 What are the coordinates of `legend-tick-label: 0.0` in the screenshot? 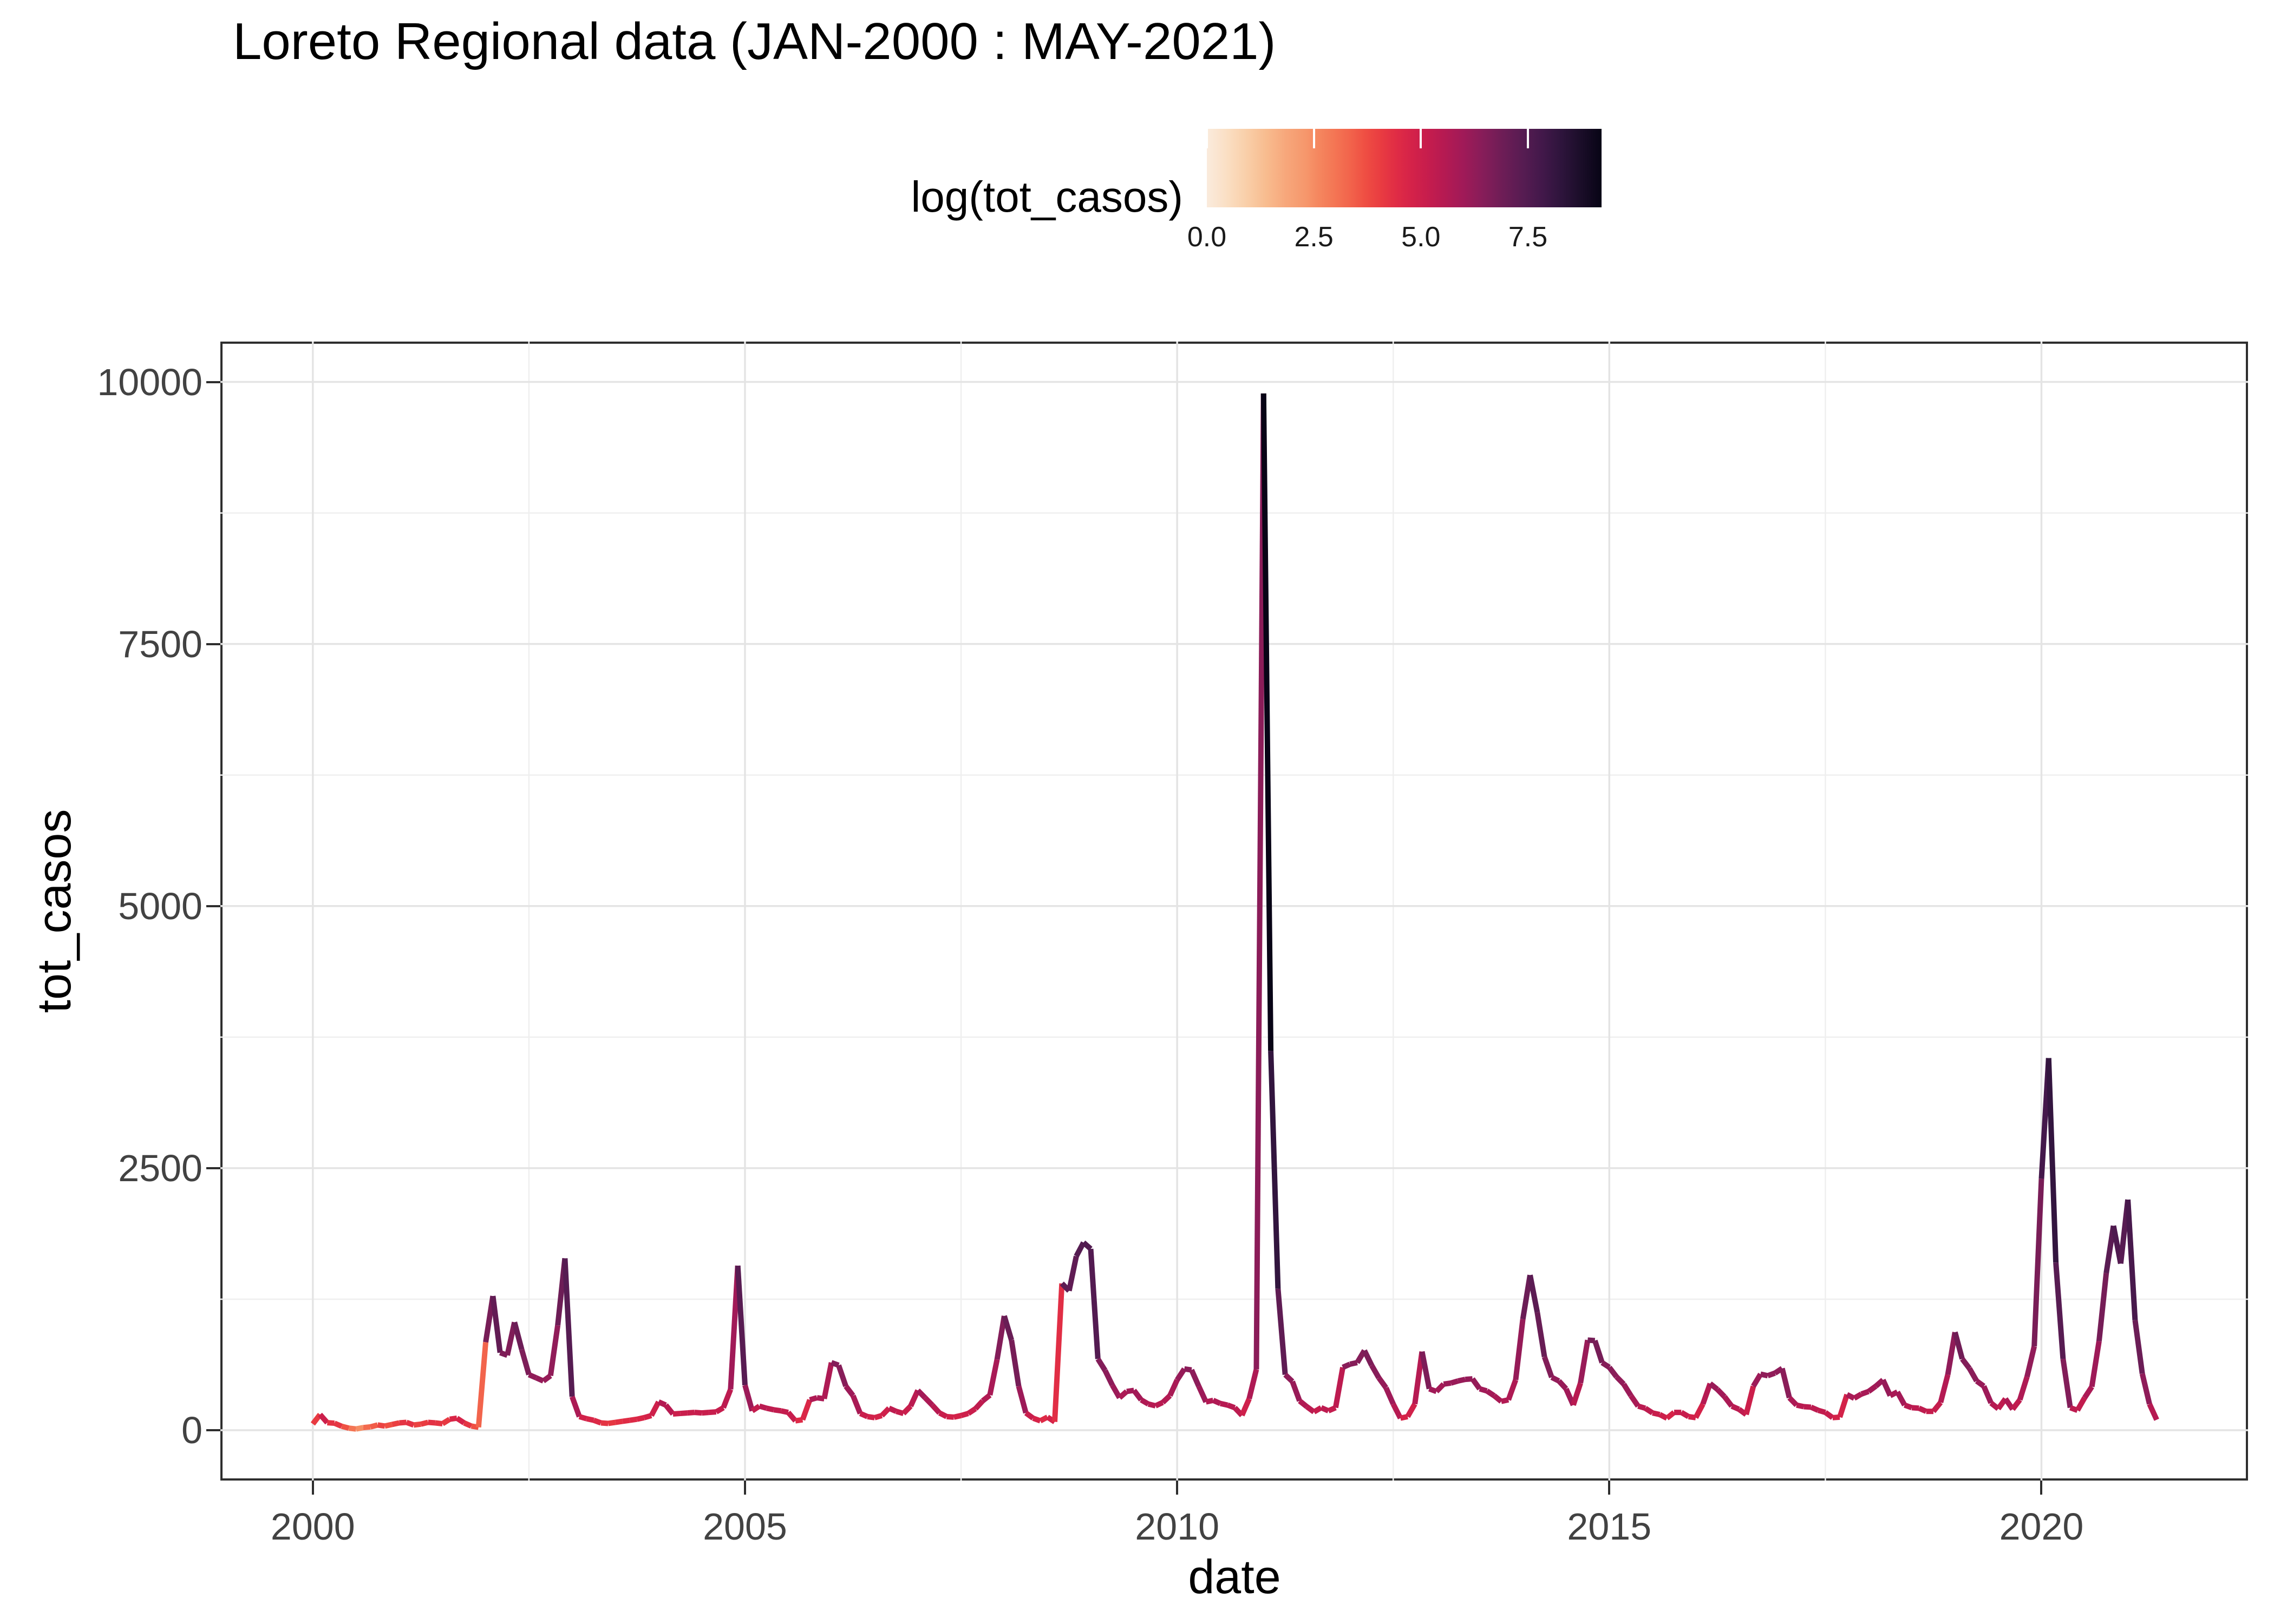 It's located at (1207, 237).